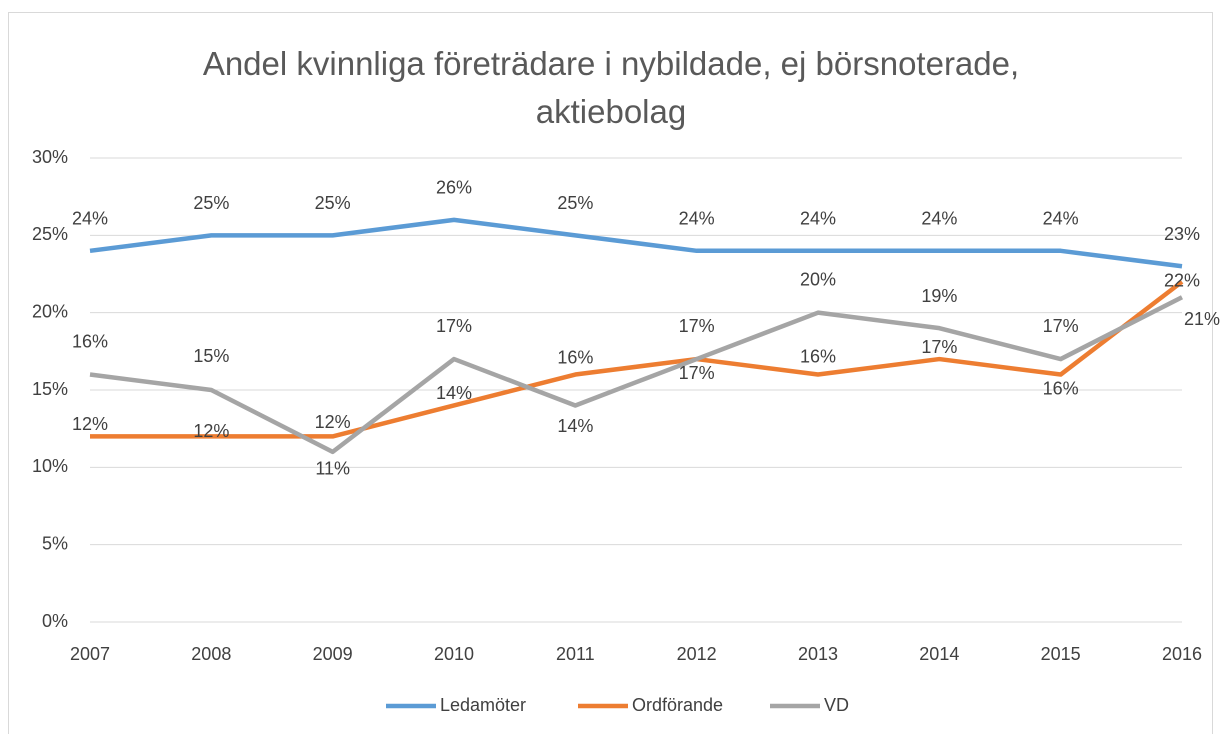 This screenshot has width=1223, height=734. I want to click on x-tick-label: 2010, so click(454, 654).